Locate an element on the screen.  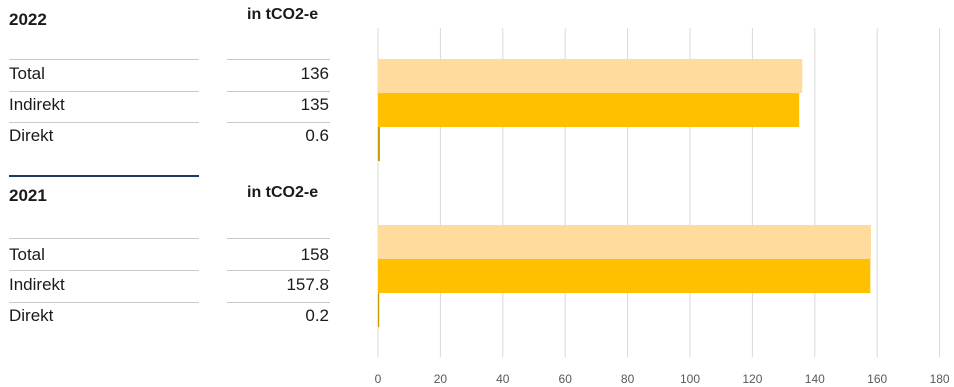
bar-total-2021 is located at coordinates (624, 242).